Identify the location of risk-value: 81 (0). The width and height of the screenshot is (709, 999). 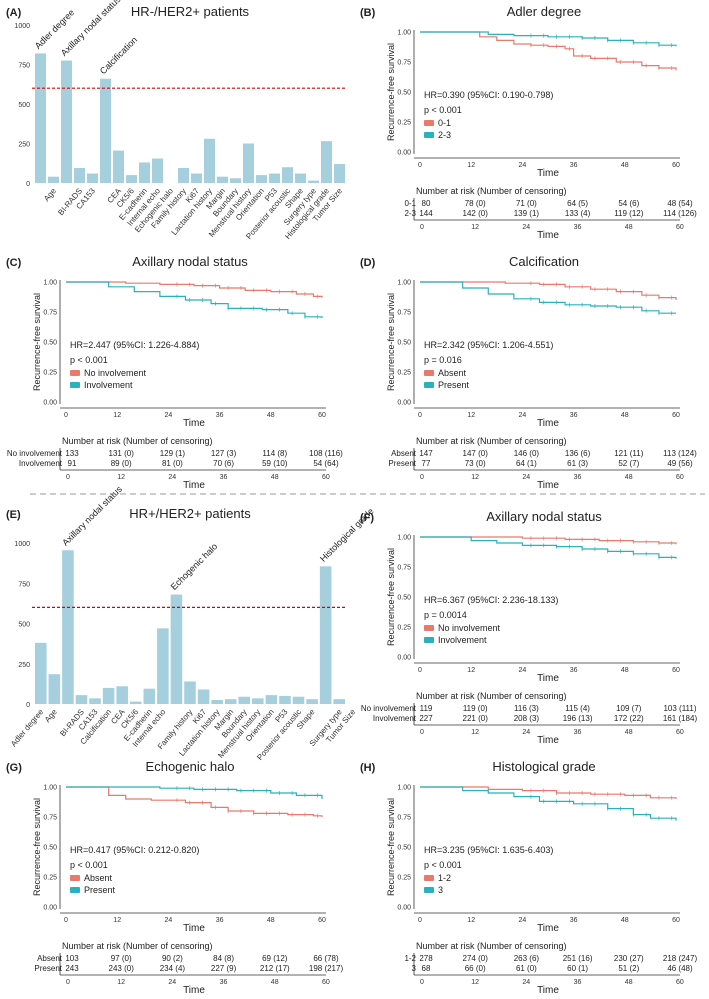
(172, 463).